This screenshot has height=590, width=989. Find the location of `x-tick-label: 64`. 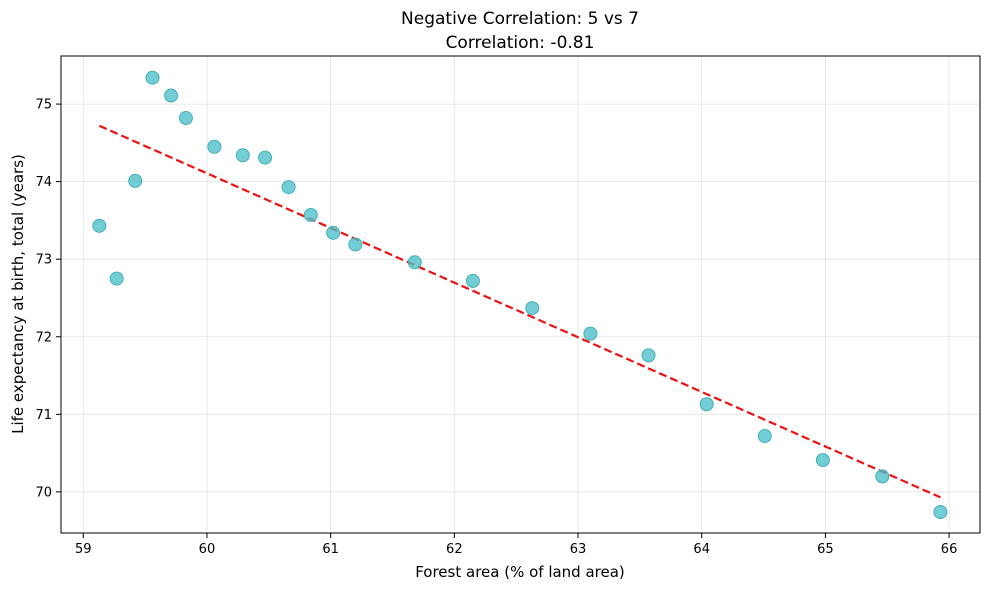

x-tick-label: 64 is located at coordinates (701, 549).